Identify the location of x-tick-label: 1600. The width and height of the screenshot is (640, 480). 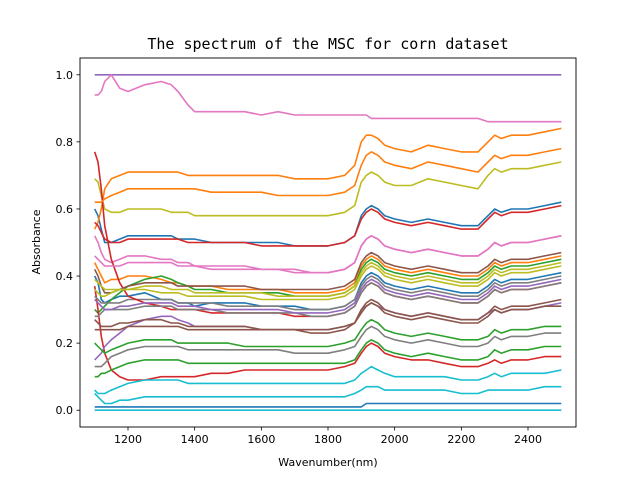
(261, 439).